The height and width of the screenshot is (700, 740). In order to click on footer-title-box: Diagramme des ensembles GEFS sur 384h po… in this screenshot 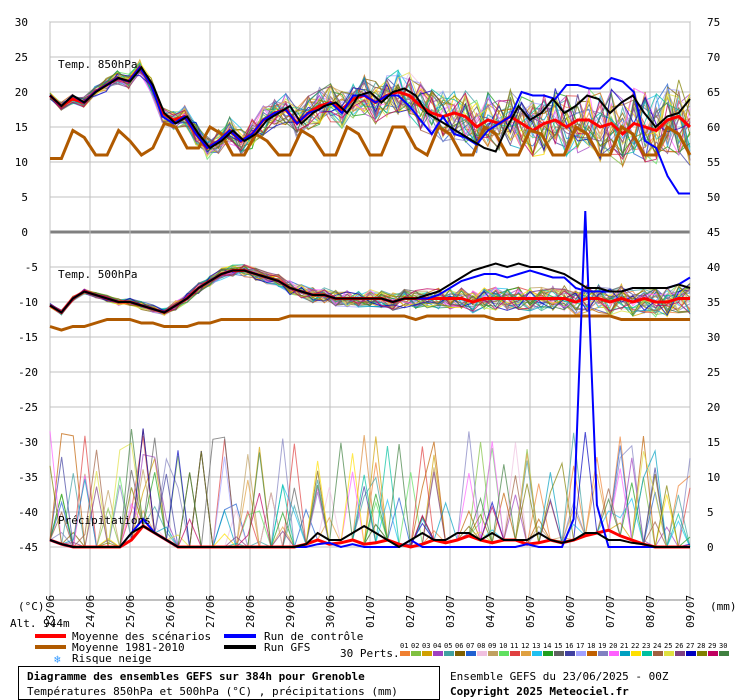, I will do `click(229, 683)`.